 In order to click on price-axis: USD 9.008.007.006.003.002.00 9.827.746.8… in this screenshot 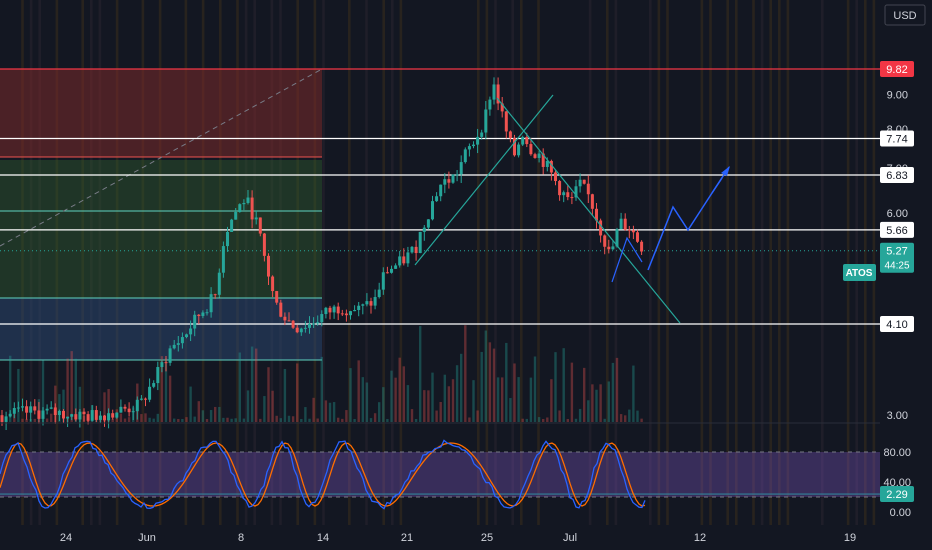, I will do `click(906, 275)`.